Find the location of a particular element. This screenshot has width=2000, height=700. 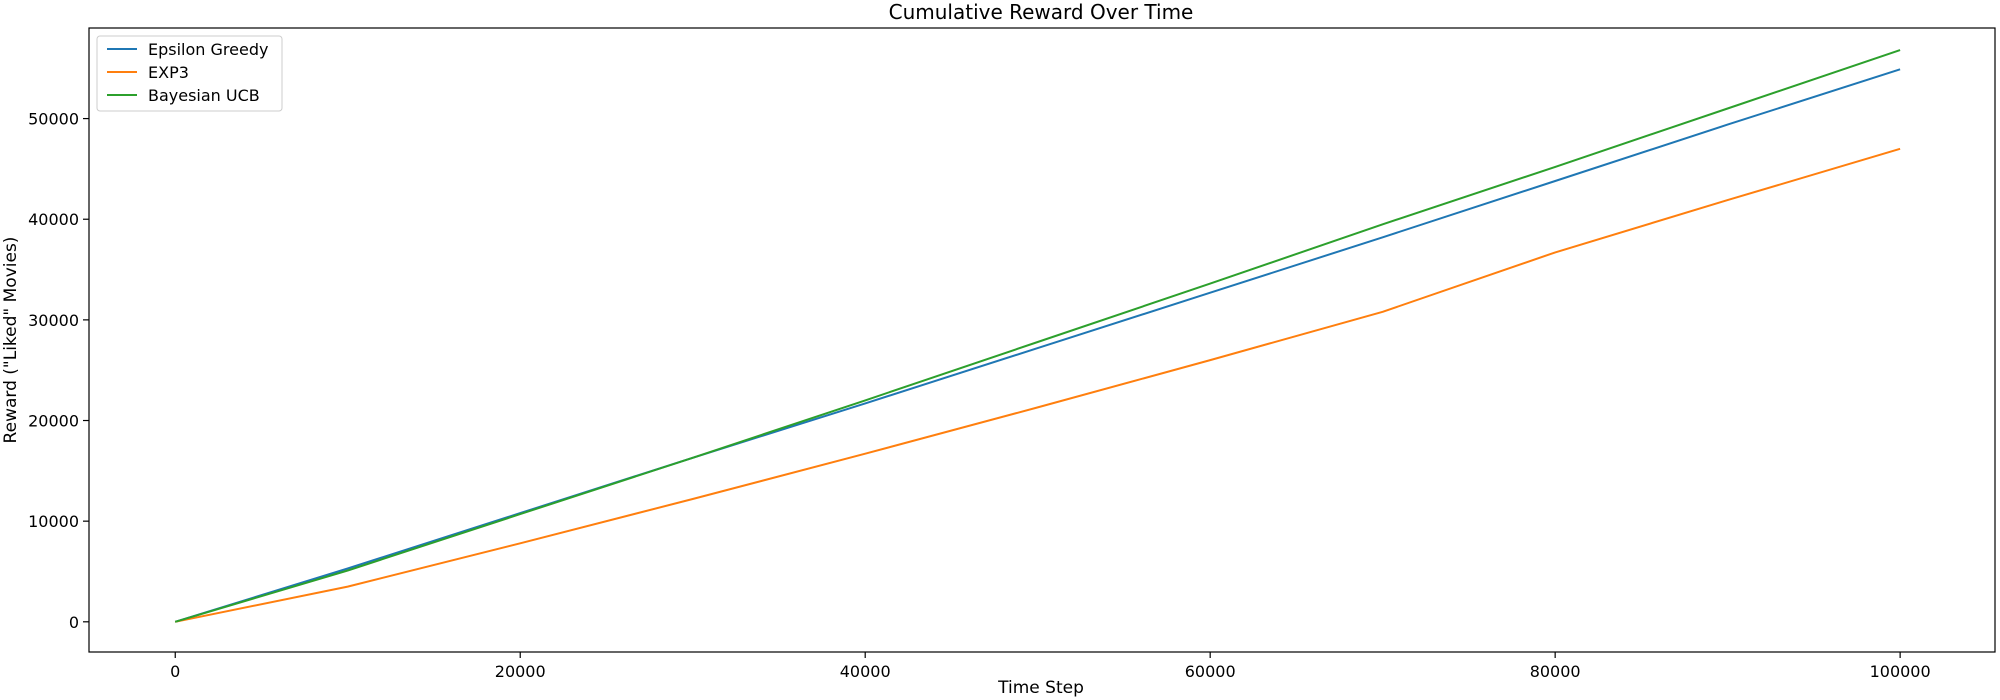

y-tick-label: 30000 is located at coordinates (53, 320).